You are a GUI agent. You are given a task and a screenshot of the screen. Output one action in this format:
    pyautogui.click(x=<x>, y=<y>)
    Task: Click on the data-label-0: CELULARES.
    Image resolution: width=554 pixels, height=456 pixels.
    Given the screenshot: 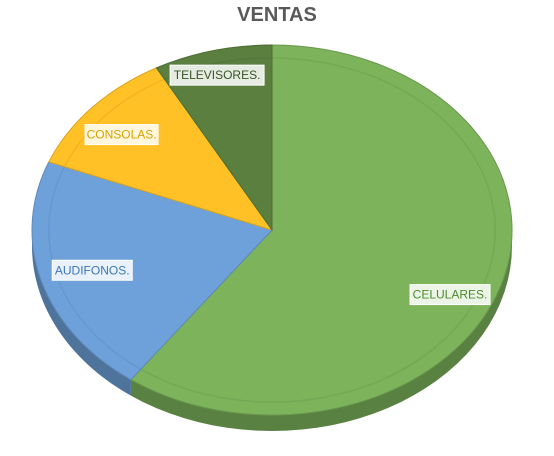 What is the action you would take?
    pyautogui.click(x=450, y=295)
    